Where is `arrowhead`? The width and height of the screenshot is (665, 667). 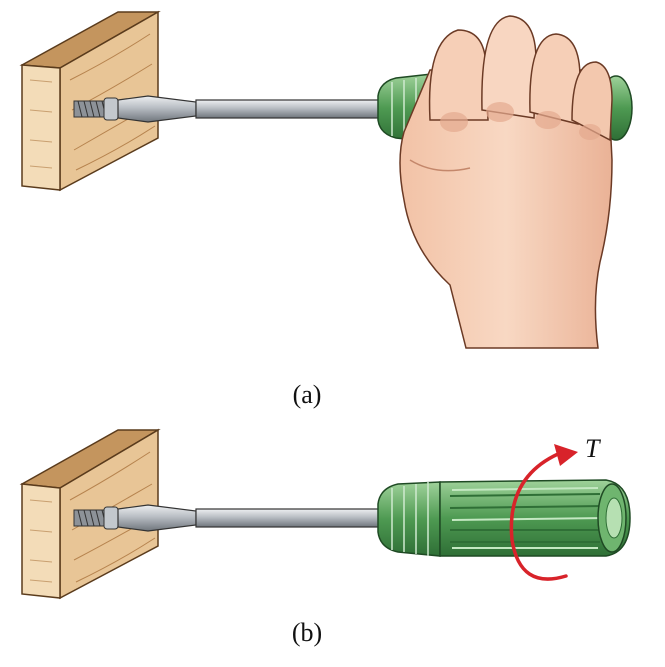
arrowhead is located at coordinates (566, 455).